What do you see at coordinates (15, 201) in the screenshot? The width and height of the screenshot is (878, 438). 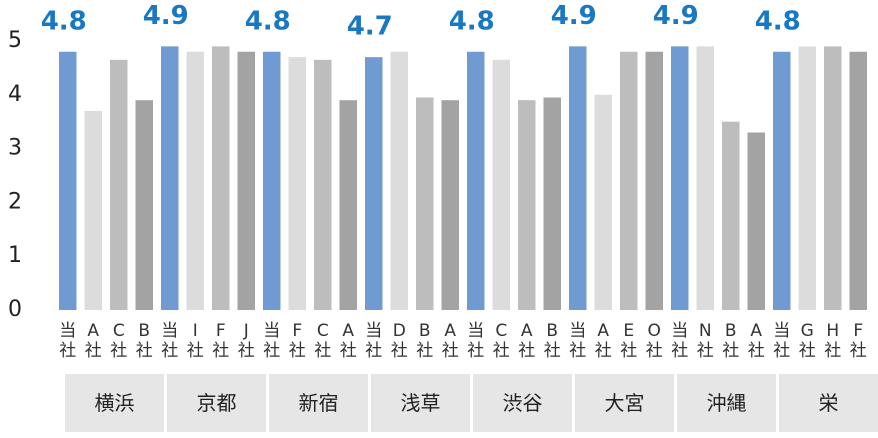 I see `y-tick-label: 2` at bounding box center [15, 201].